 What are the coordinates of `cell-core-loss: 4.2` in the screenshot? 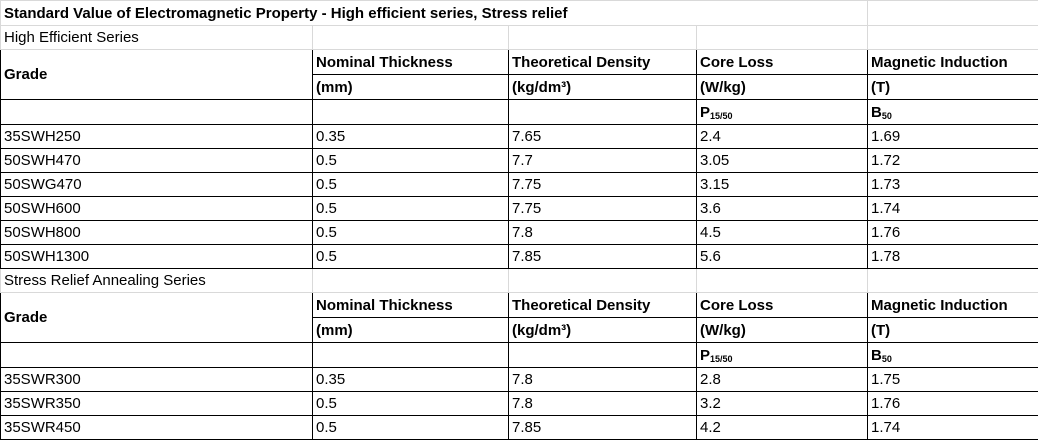 It's located at (782, 427).